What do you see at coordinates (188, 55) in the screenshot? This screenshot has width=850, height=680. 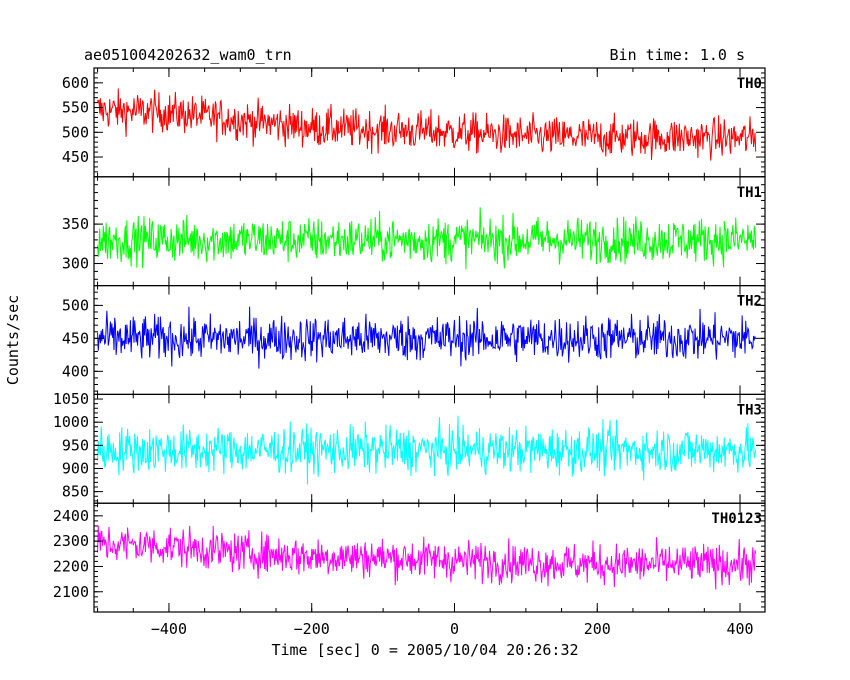 I see `chart-title: ae051004202632_wam0_trn` at bounding box center [188, 55].